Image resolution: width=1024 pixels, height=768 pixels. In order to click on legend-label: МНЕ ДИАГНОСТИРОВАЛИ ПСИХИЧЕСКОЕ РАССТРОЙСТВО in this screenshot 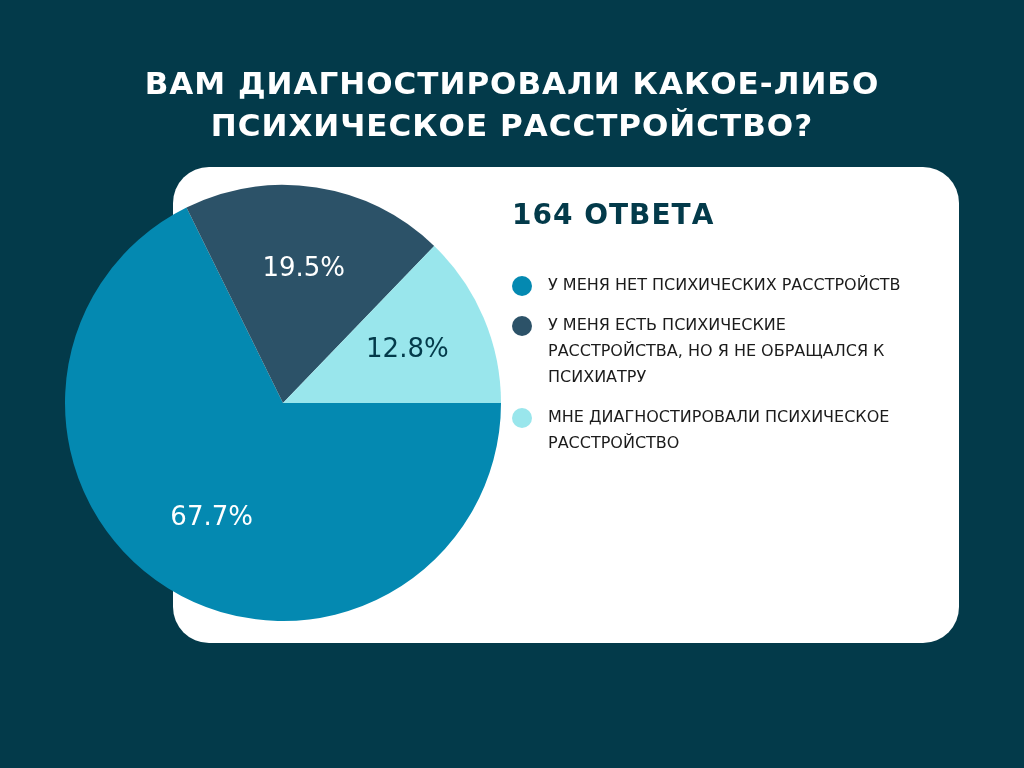, I will do `click(719, 430)`.